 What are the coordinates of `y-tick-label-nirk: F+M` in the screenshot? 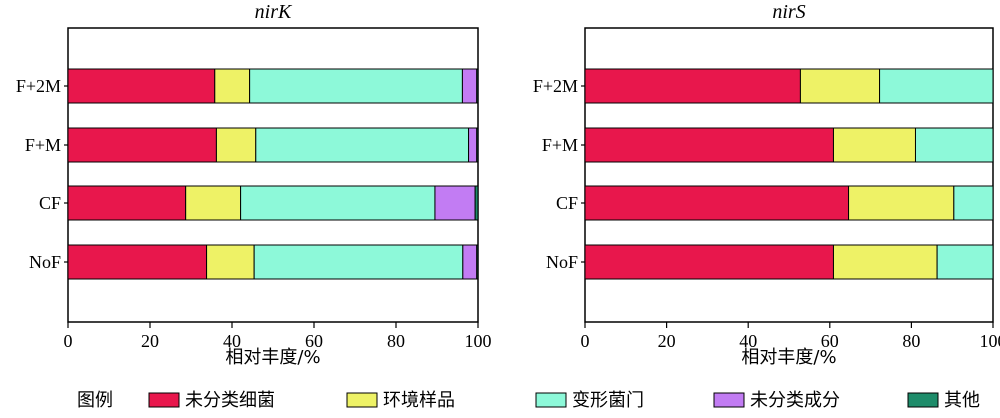 It's located at (43, 145).